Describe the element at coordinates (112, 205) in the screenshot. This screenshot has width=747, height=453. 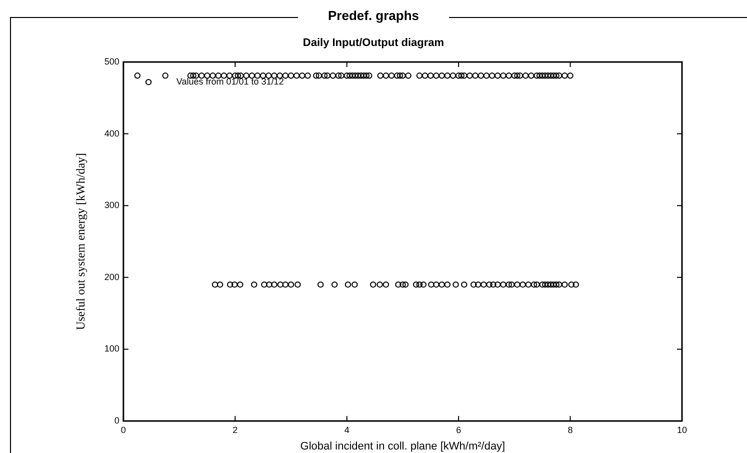
I see `y-tick-label: 300` at that location.